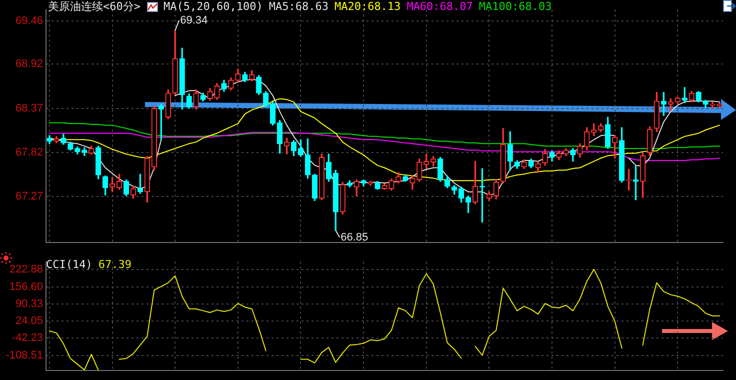 This screenshot has width=736, height=380. I want to click on y-tick-label: 156.60, so click(26, 286).